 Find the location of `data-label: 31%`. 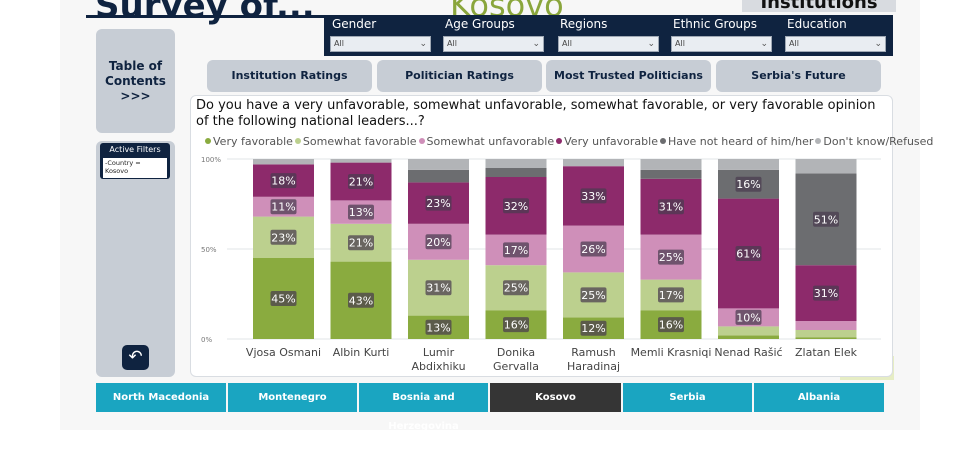

data-label: 31% is located at coordinates (438, 288).